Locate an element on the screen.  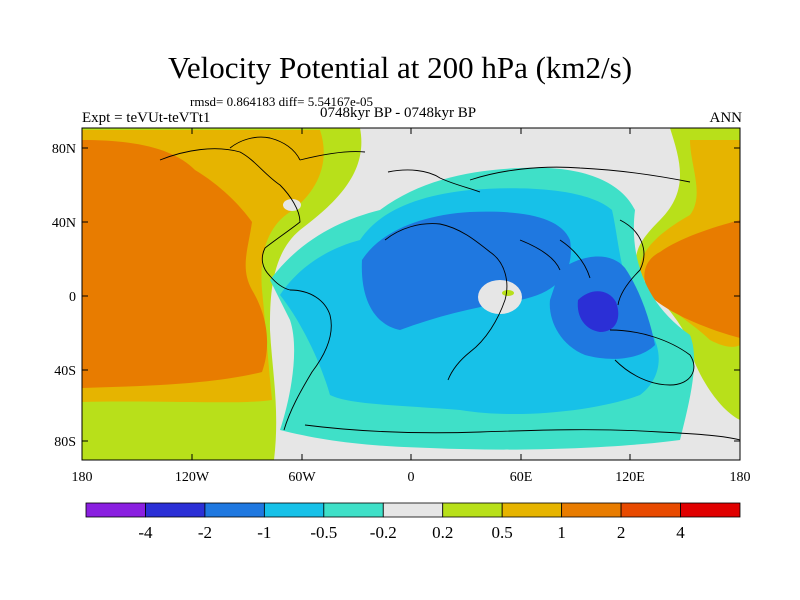
lon-tick-label: 0 is located at coordinates (411, 477).